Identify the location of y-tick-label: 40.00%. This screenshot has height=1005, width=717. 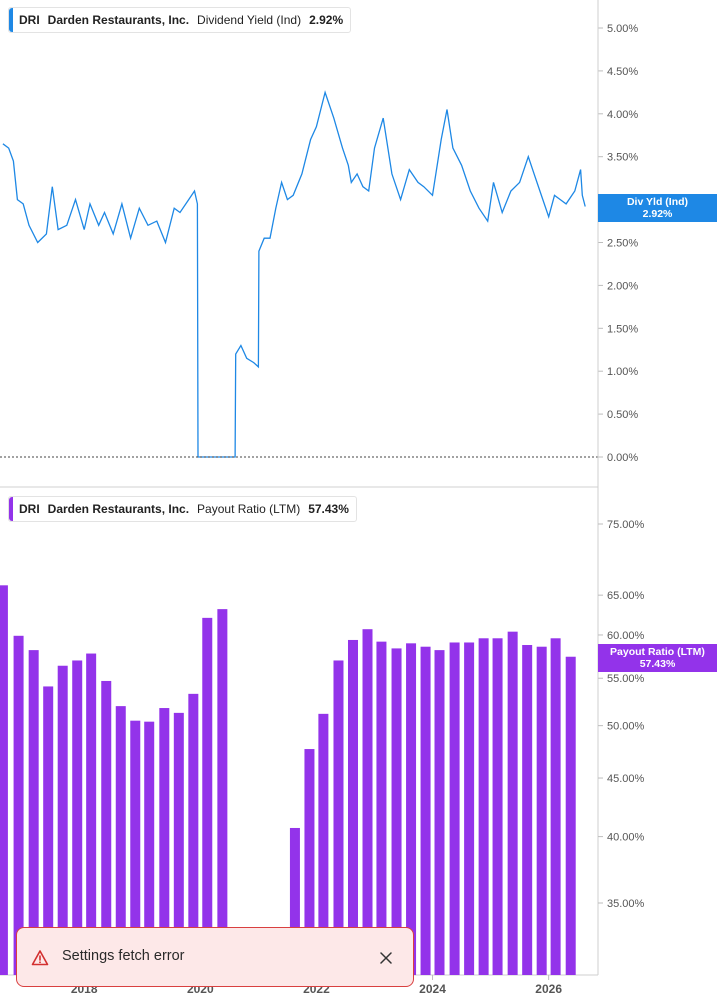
(626, 838).